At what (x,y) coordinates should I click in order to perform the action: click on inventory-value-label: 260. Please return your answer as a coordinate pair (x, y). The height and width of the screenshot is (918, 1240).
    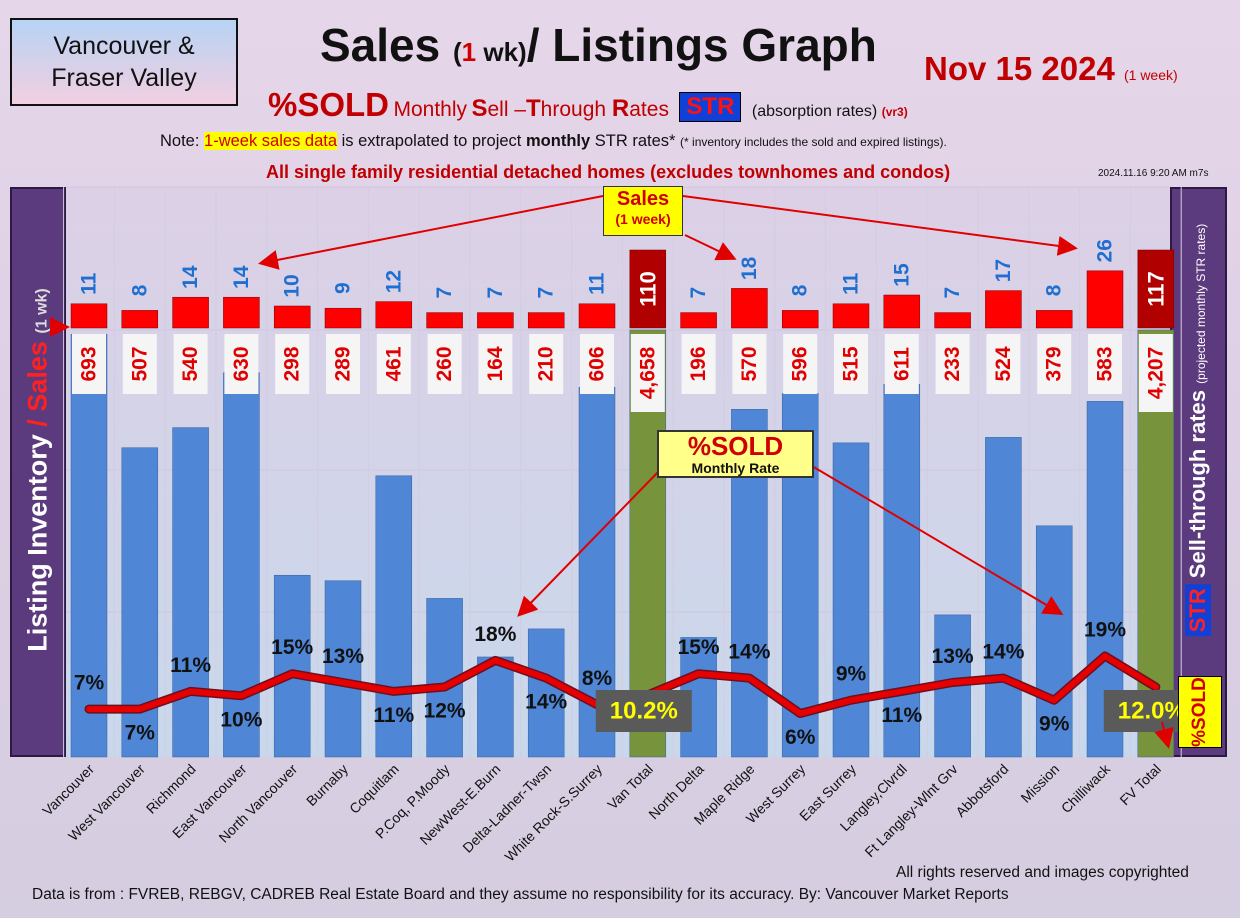
    Looking at the image, I should click on (444, 363).